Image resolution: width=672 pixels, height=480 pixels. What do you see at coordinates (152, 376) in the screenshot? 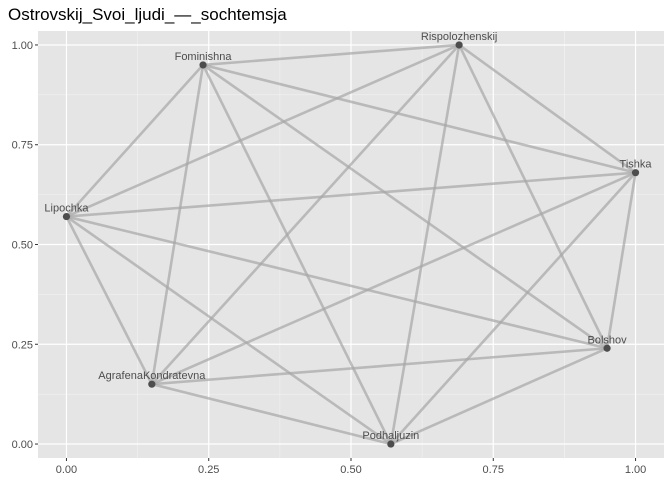
I see `node-label-agrafenakondratevna: AgrafenaKondratevna` at bounding box center [152, 376].